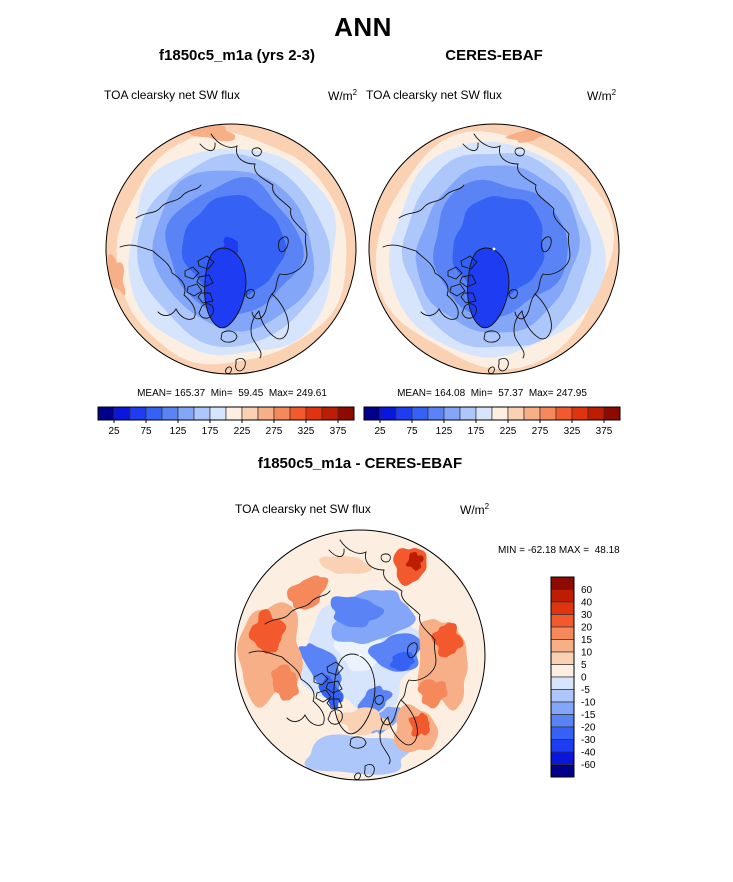  What do you see at coordinates (584, 678) in the screenshot?
I see `colorbar-tick-label: 0` at bounding box center [584, 678].